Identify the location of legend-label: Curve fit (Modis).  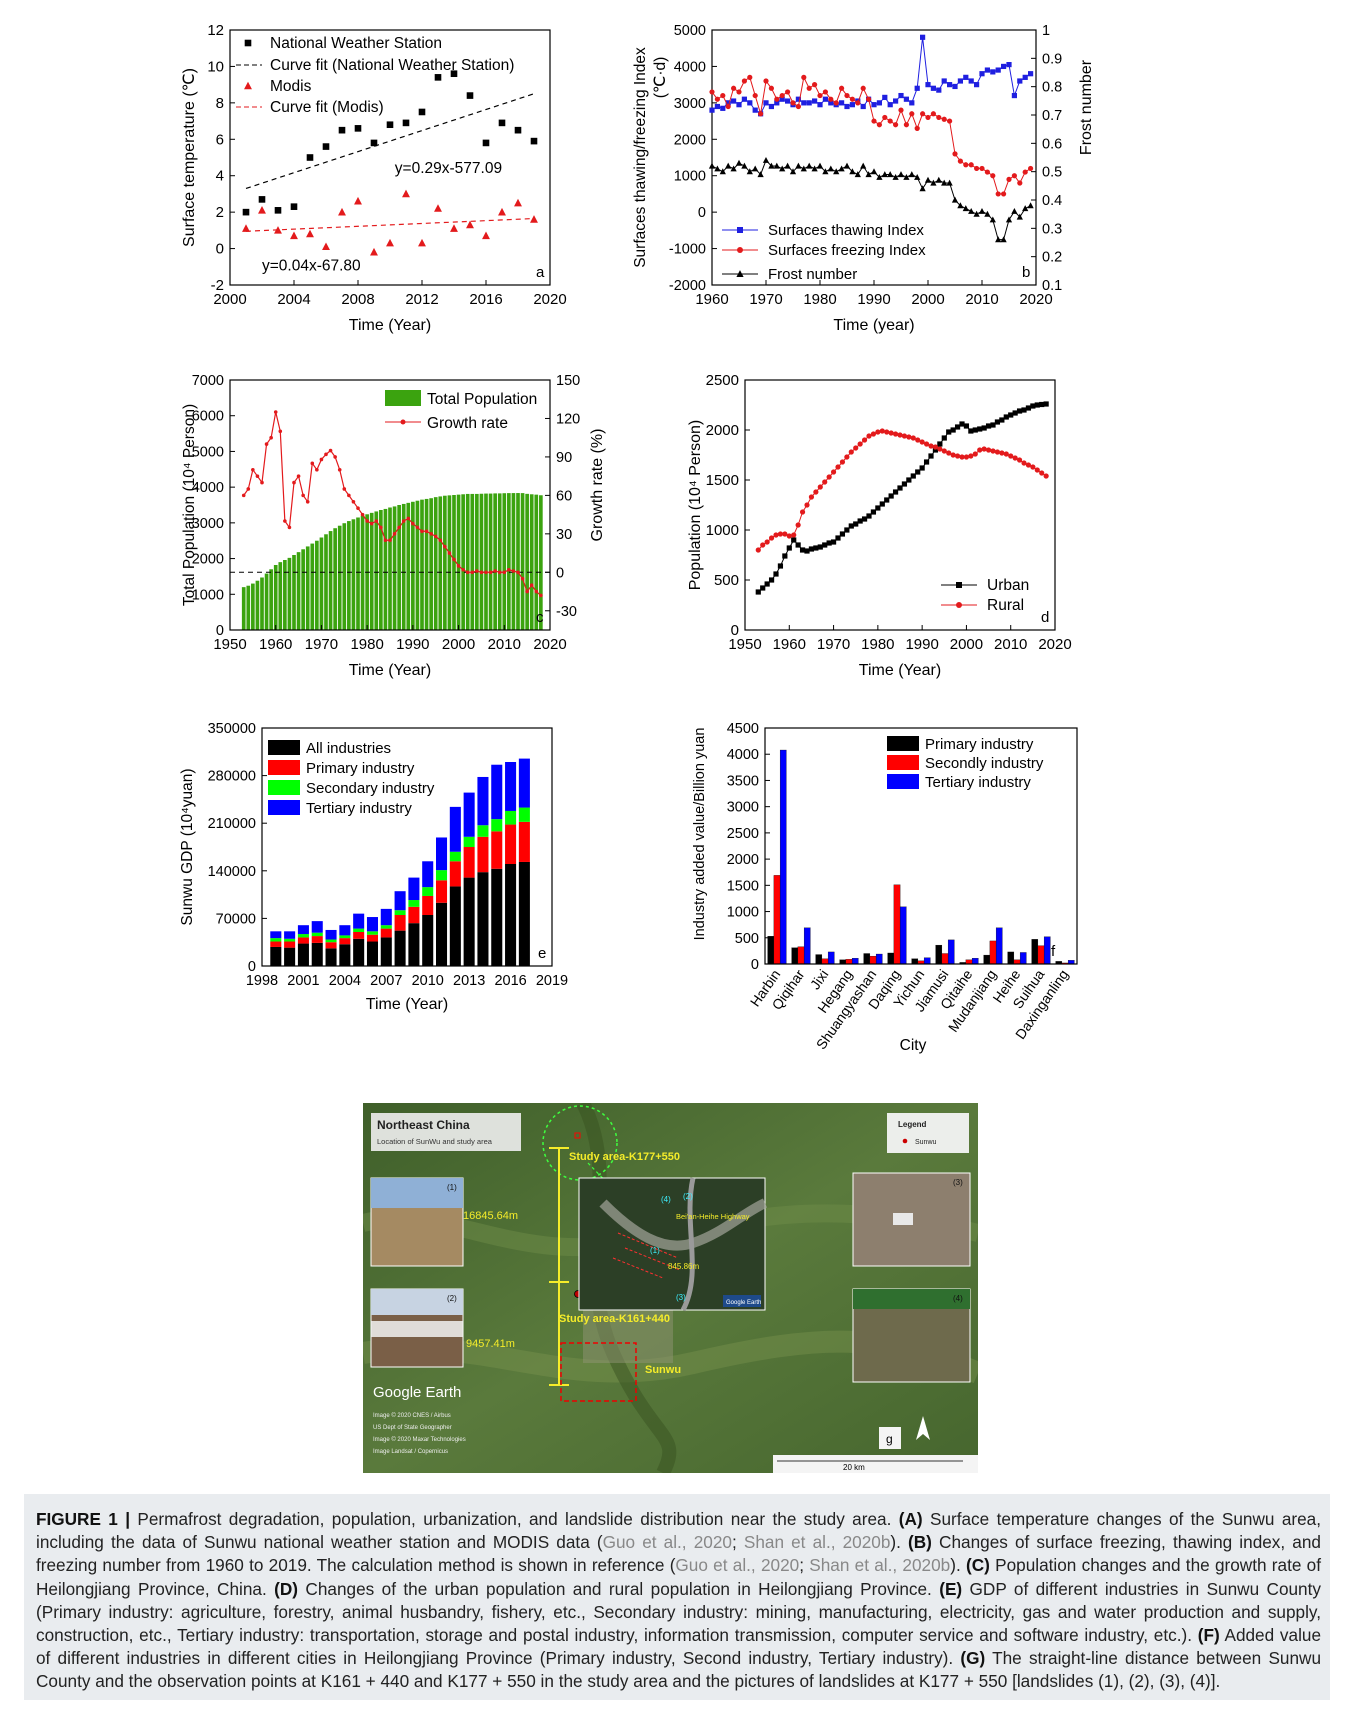
(327, 107).